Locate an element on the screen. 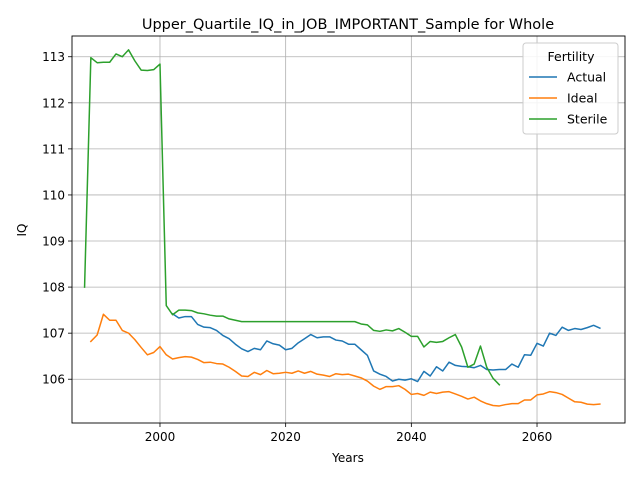 The image size is (640, 480). y-tick-label: 112 is located at coordinates (53, 103).